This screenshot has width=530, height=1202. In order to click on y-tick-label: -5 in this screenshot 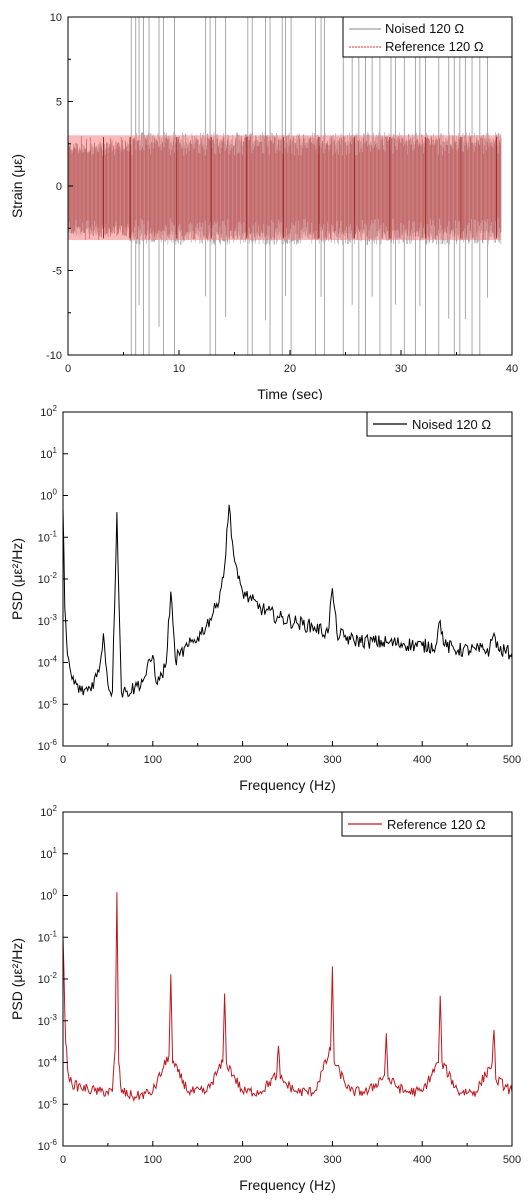, I will do `click(57, 272)`.